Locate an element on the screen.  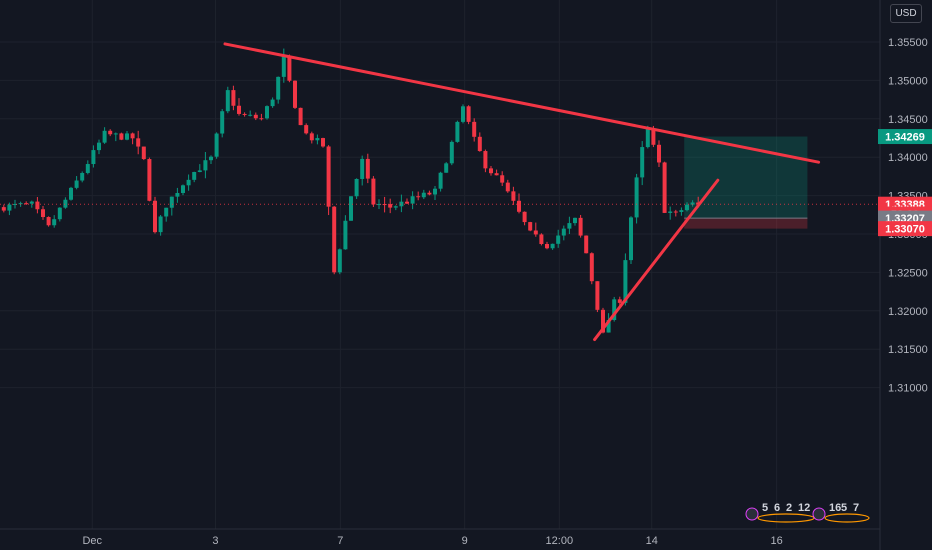
events-group-2-flag-icon is located at coordinates (819, 514).